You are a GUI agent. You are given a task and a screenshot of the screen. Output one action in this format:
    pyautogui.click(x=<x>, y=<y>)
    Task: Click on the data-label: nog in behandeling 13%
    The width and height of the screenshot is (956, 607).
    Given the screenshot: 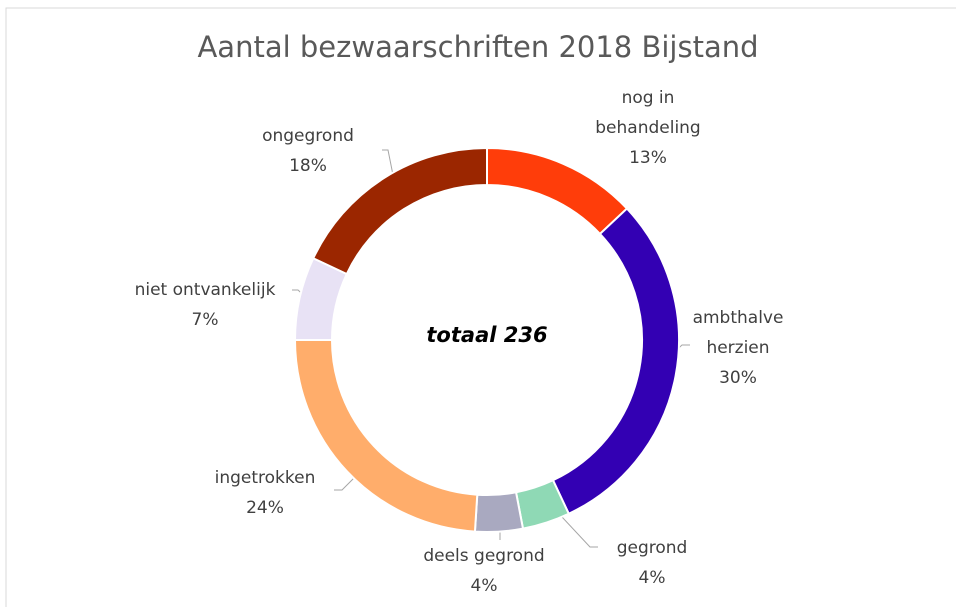 What is the action you would take?
    pyautogui.click(x=648, y=128)
    